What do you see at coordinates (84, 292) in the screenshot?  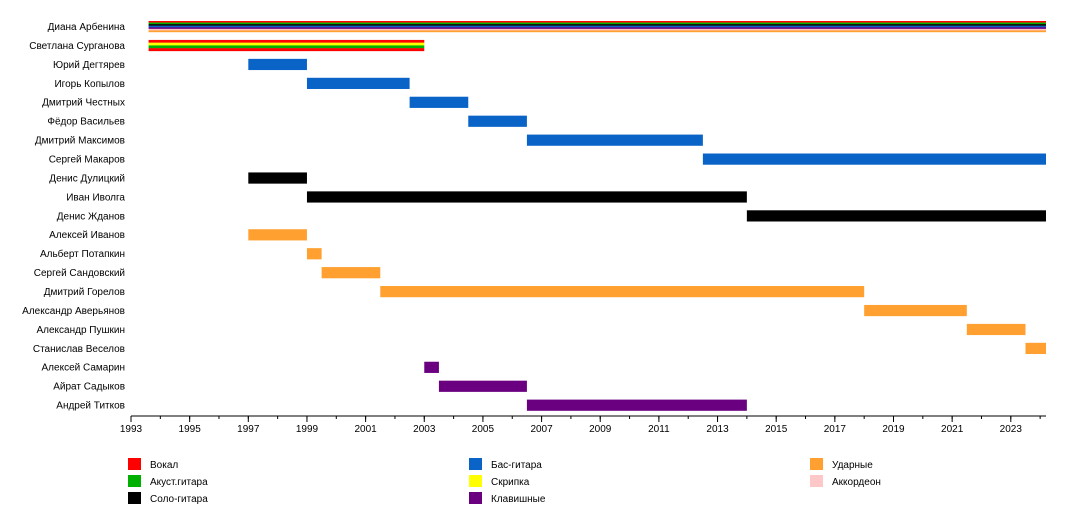 I see `member-label: Дмитрий Горелов` at bounding box center [84, 292].